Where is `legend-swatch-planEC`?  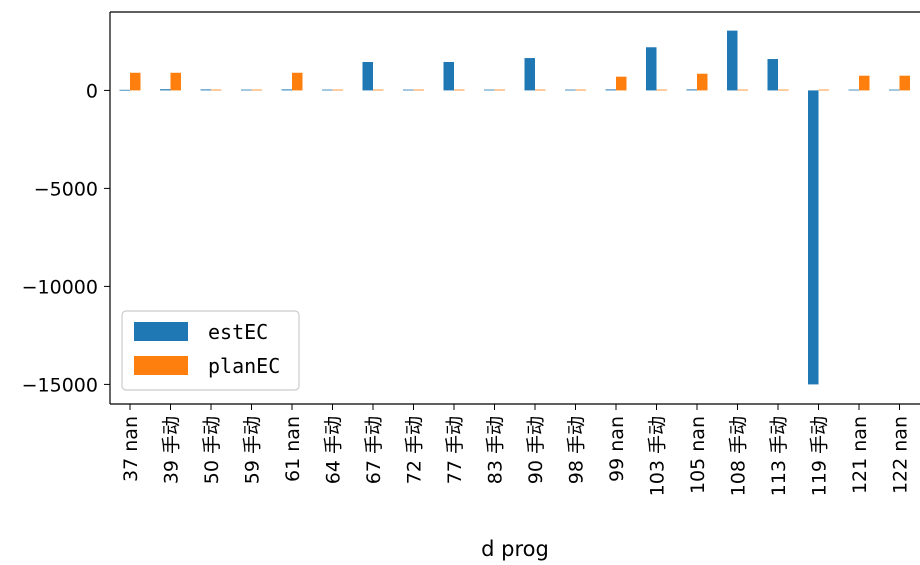 legend-swatch-planEC is located at coordinates (161, 365).